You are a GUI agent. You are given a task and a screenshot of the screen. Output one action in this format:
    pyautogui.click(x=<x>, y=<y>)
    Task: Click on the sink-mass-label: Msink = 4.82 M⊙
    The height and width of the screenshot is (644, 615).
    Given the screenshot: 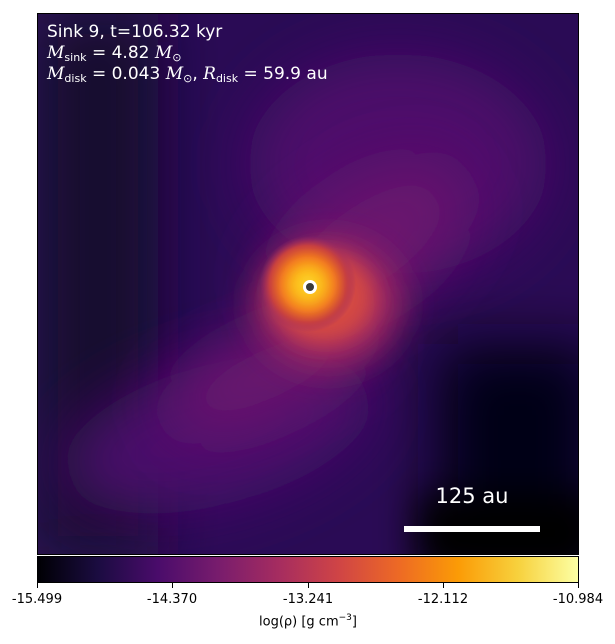 What is the action you would take?
    pyautogui.click(x=114, y=55)
    